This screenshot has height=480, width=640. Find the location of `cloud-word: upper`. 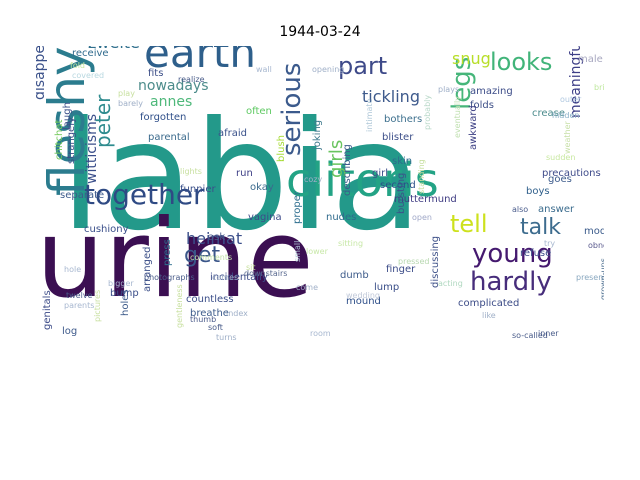

cloud-word: upper is located at coordinates (36, 173).